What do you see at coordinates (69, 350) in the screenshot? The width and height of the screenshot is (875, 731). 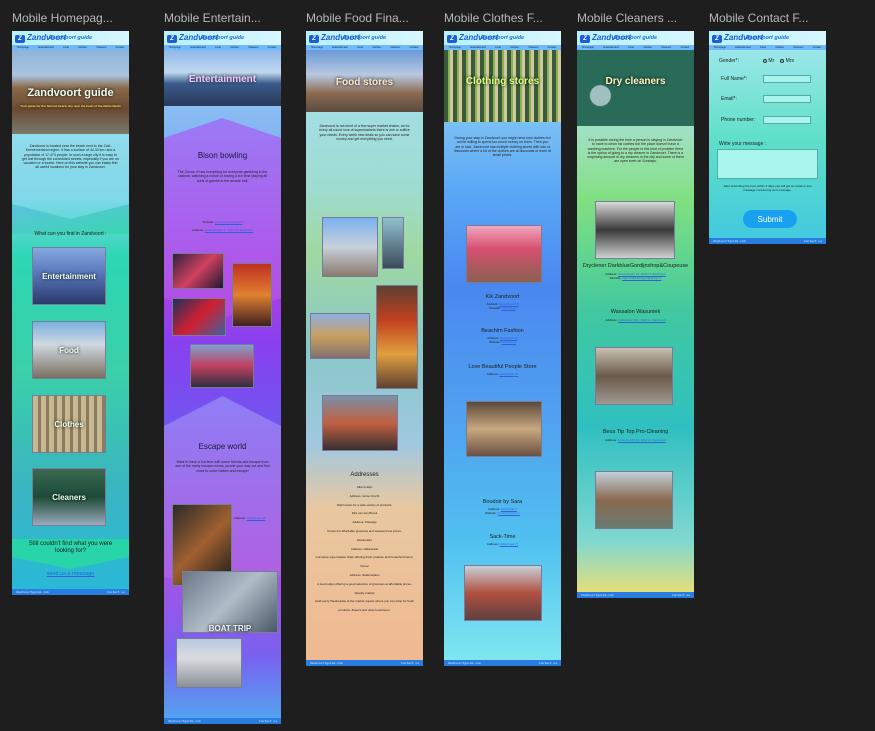 I see `card-food: Food` at bounding box center [69, 350].